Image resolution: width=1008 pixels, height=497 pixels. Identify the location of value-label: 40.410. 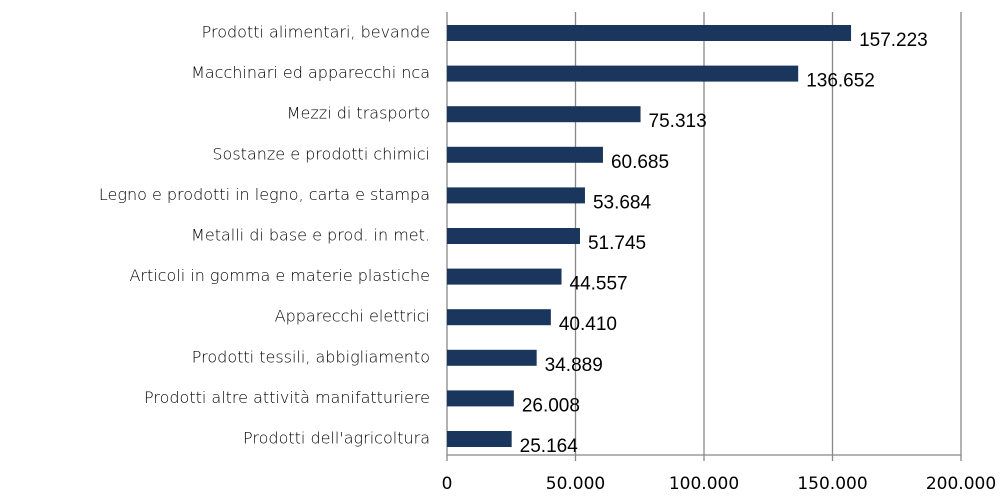
(588, 324).